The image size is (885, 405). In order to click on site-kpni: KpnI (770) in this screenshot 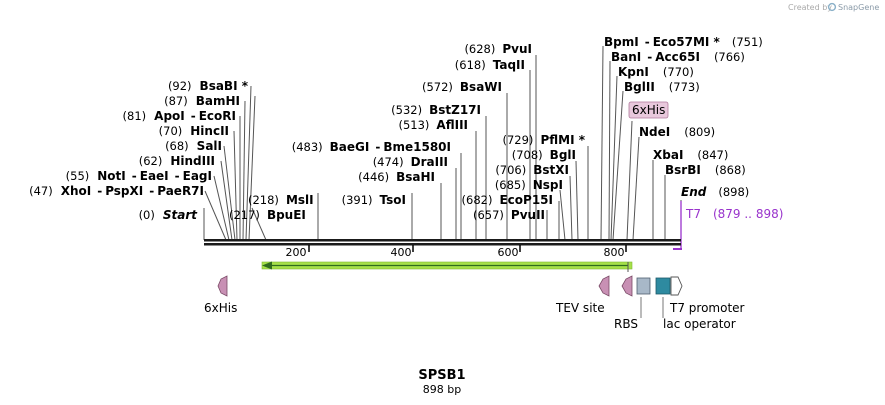, I will do `click(656, 72)`.